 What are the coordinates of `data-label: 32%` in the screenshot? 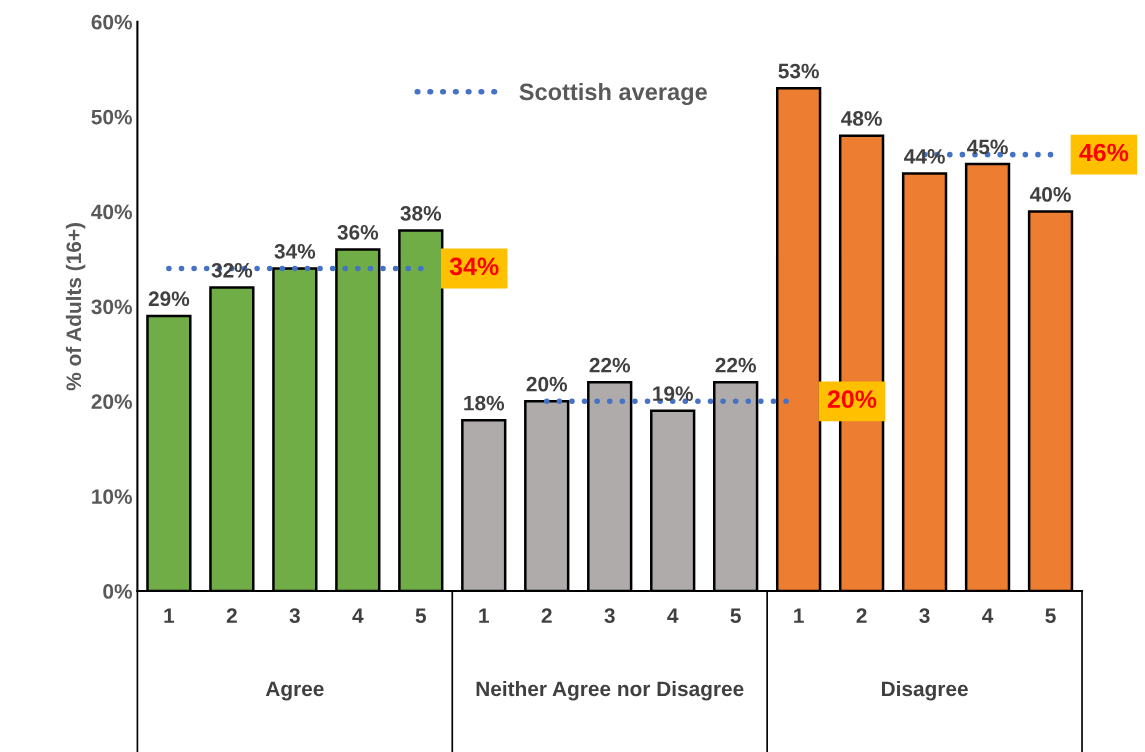 It's located at (232, 270).